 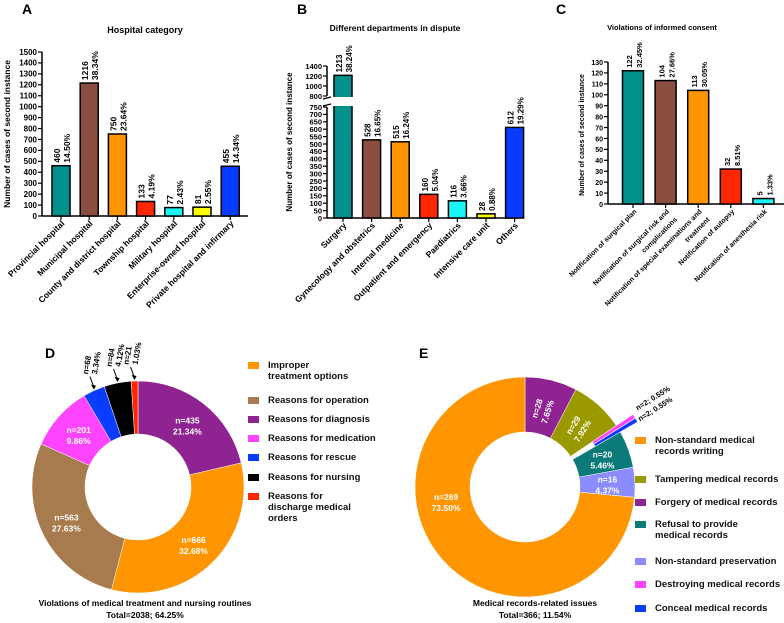 I want to click on legend-item: Improper treatment options, so click(x=298, y=371).